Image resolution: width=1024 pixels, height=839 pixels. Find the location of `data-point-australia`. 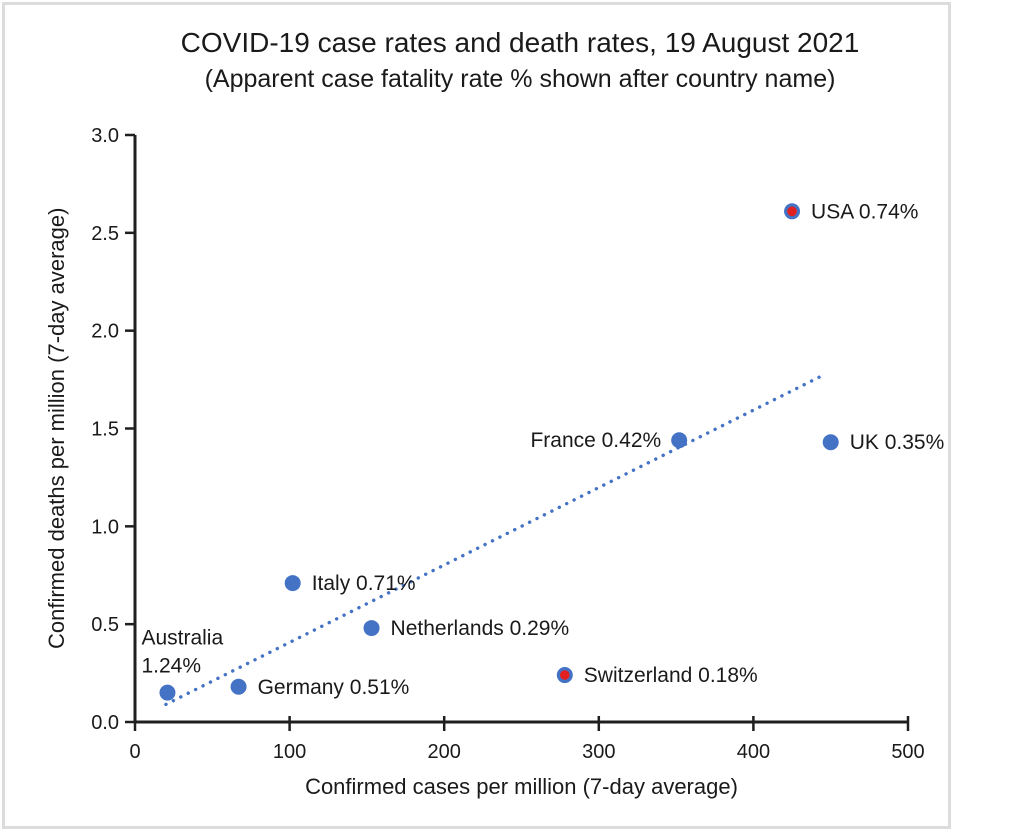

data-point-australia is located at coordinates (167, 692).